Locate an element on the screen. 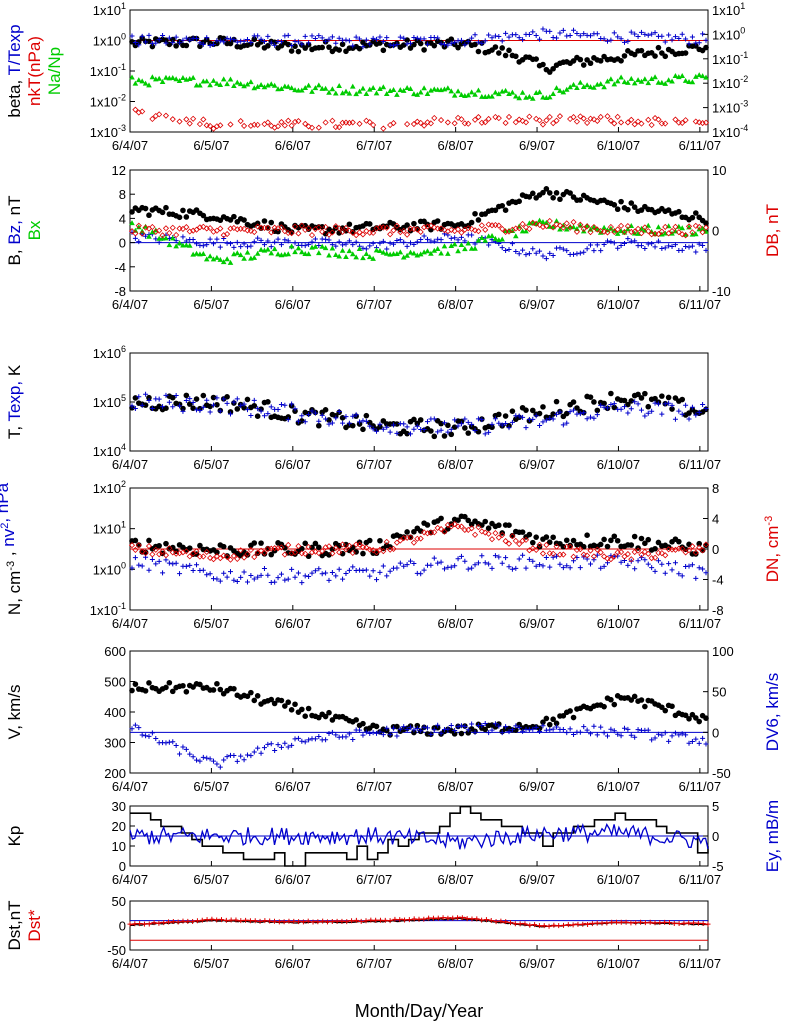 The width and height of the screenshot is (791, 1024). y2-axis-label: DB, nT is located at coordinates (772, 230).